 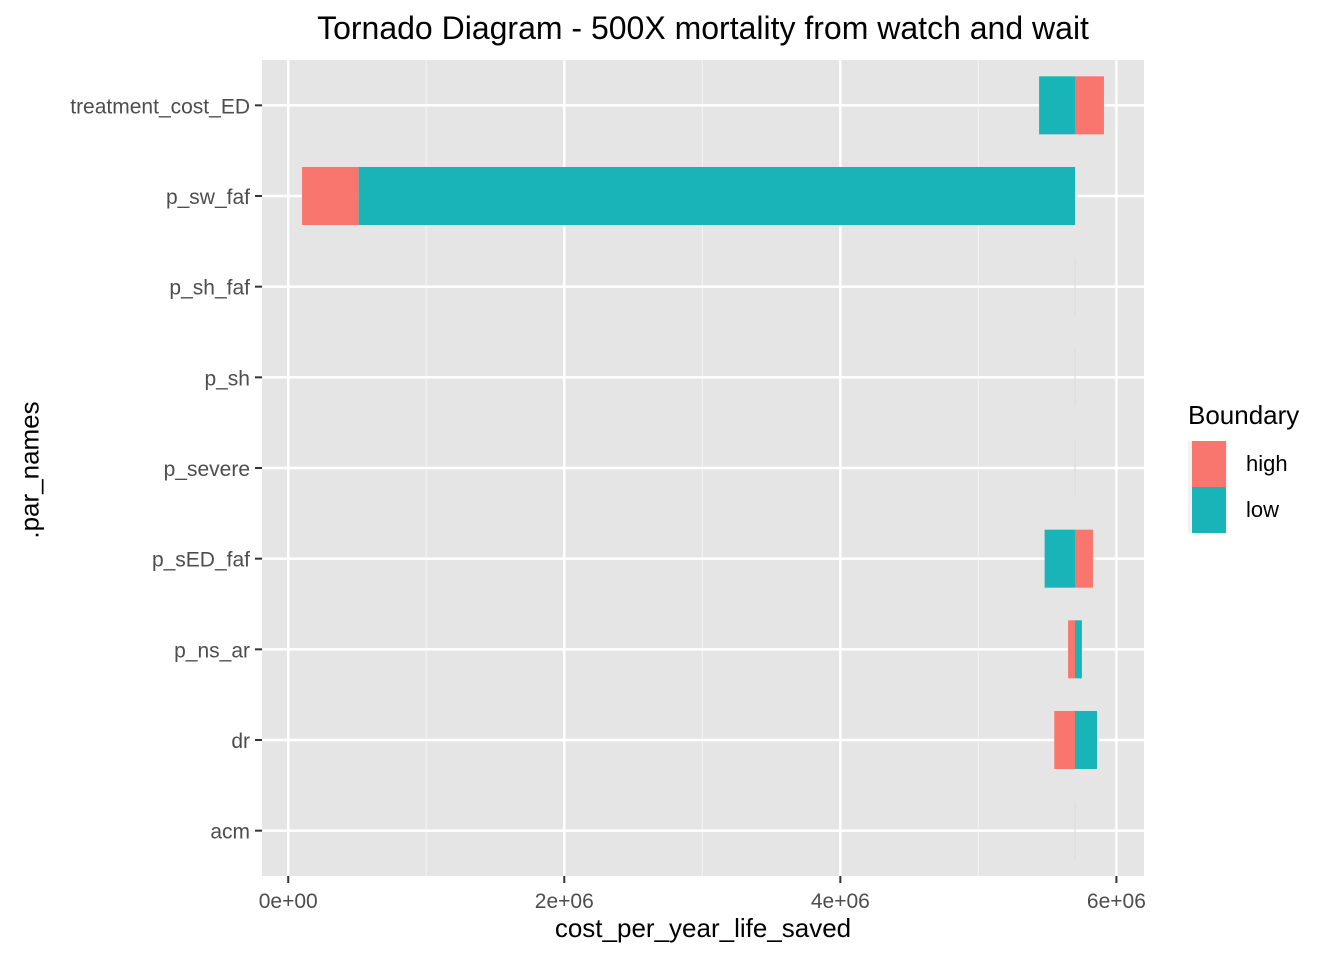 What do you see at coordinates (212, 650) in the screenshot?
I see `y-tick-label: p_ns_ar` at bounding box center [212, 650].